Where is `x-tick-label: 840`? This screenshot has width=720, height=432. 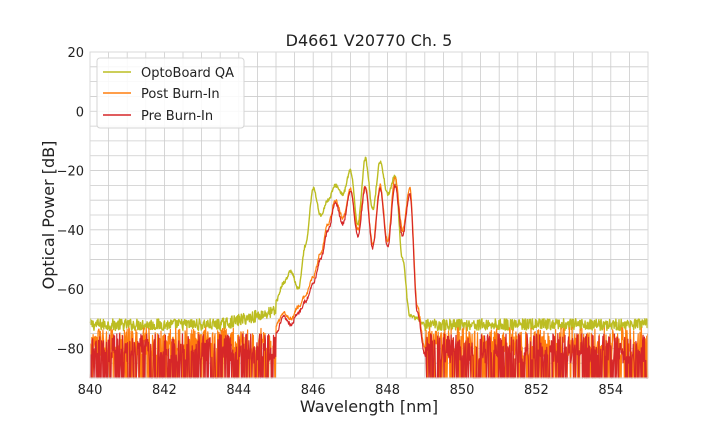
x-tick-label: 840 is located at coordinates (90, 390).